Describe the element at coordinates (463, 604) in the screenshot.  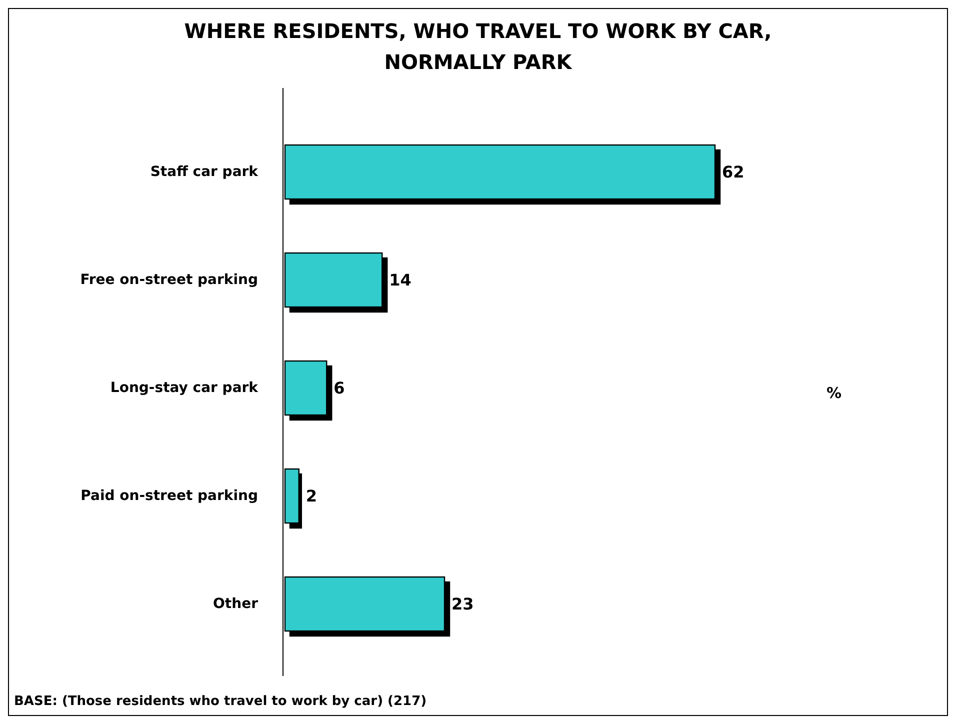
I see `data-label: 23` at that location.